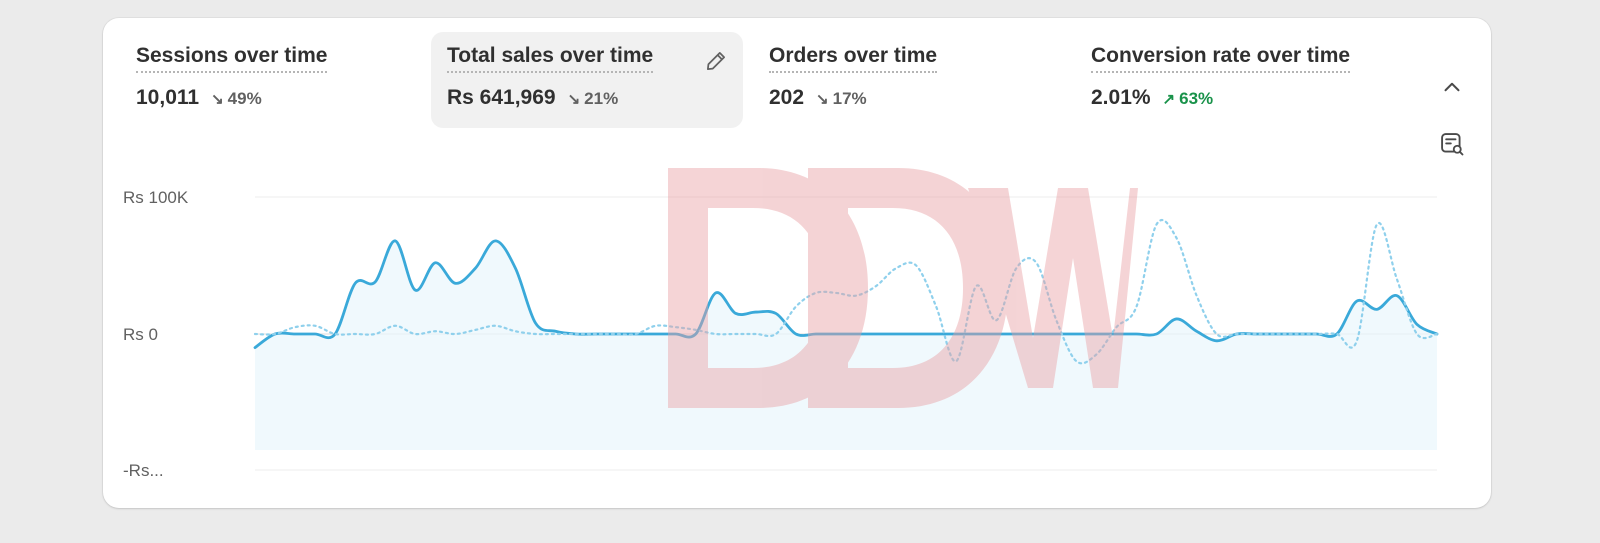 This screenshot has height=543, width=1600. What do you see at coordinates (1245, 80) in the screenshot?
I see `metric-conversion-rate: Conversion rate over time 2.01% ↗ 63%` at bounding box center [1245, 80].